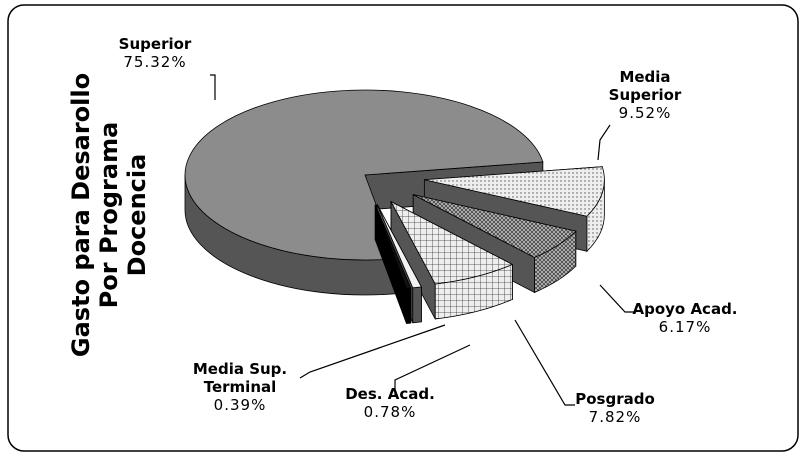 Image resolution: width=809 pixels, height=458 pixels. I want to click on category-label: Media Superior, so click(645, 86).